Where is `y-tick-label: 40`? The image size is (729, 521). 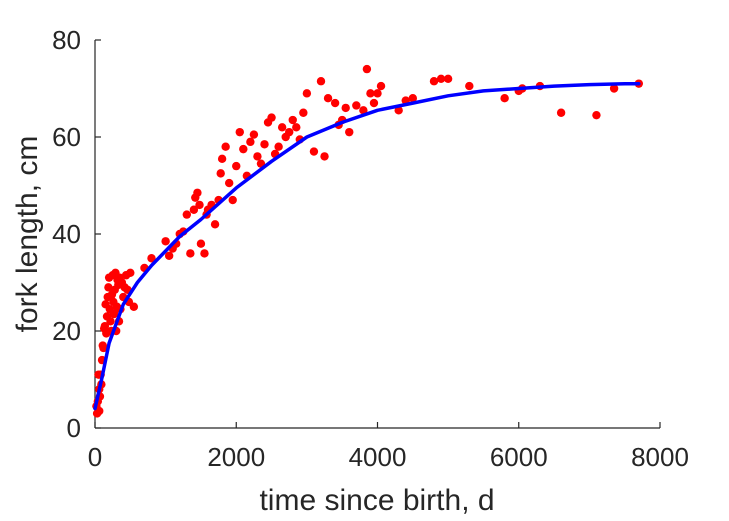 y-tick-label: 40 is located at coordinates (66, 234).